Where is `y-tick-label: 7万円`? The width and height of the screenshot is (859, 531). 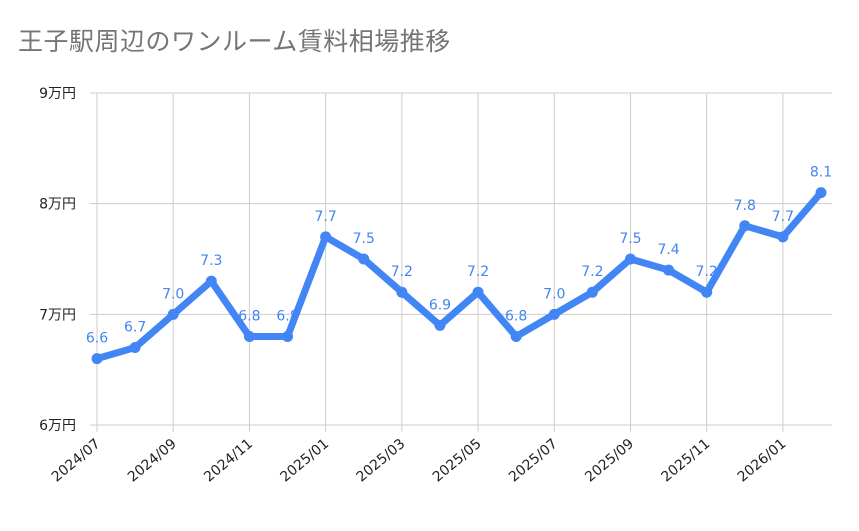
y-tick-label: 7万円 is located at coordinates (57, 315).